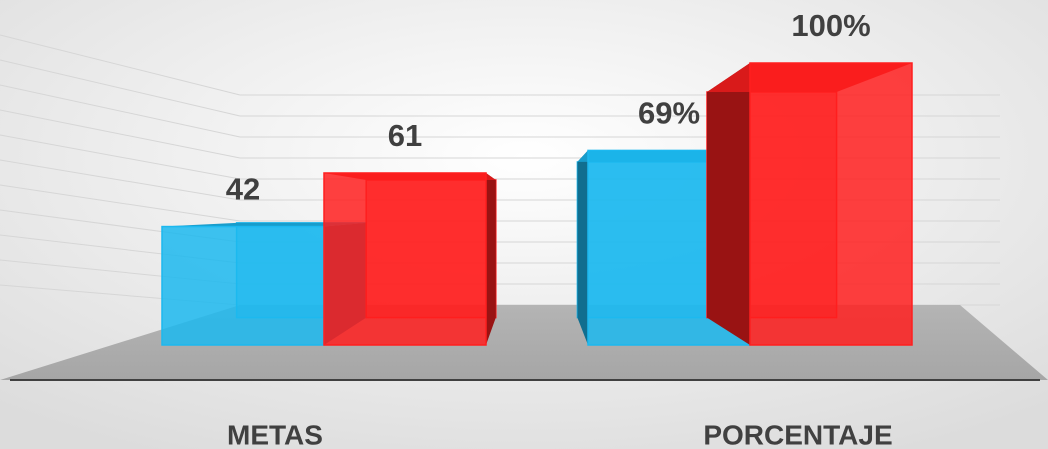 Image resolution: width=1048 pixels, height=449 pixels. What do you see at coordinates (275, 434) in the screenshot?
I see `x-tick-label: METAS` at bounding box center [275, 434].